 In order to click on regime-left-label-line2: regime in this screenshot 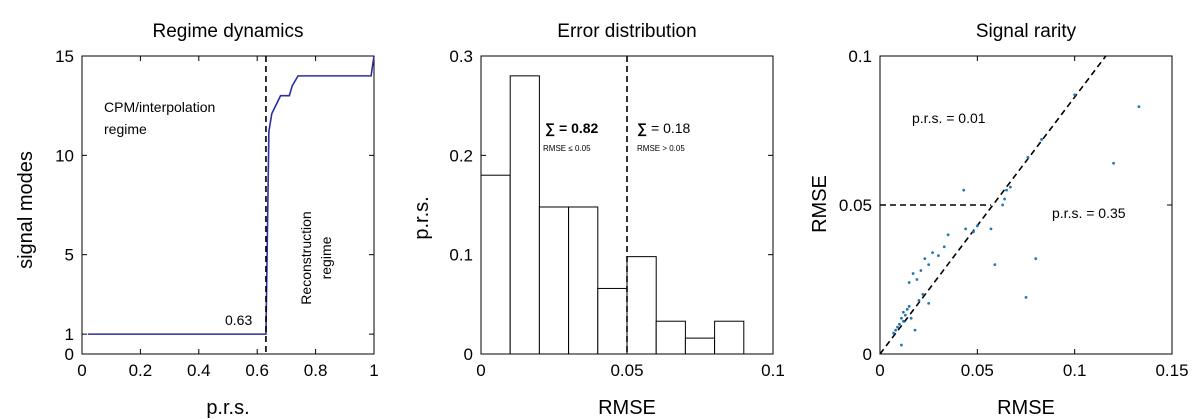, I will do `click(125, 129)`.